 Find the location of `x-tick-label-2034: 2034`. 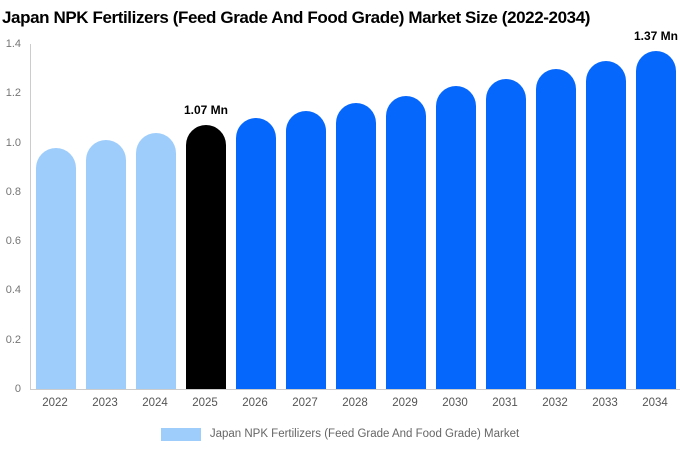

x-tick-label-2034: 2034 is located at coordinates (655, 403).